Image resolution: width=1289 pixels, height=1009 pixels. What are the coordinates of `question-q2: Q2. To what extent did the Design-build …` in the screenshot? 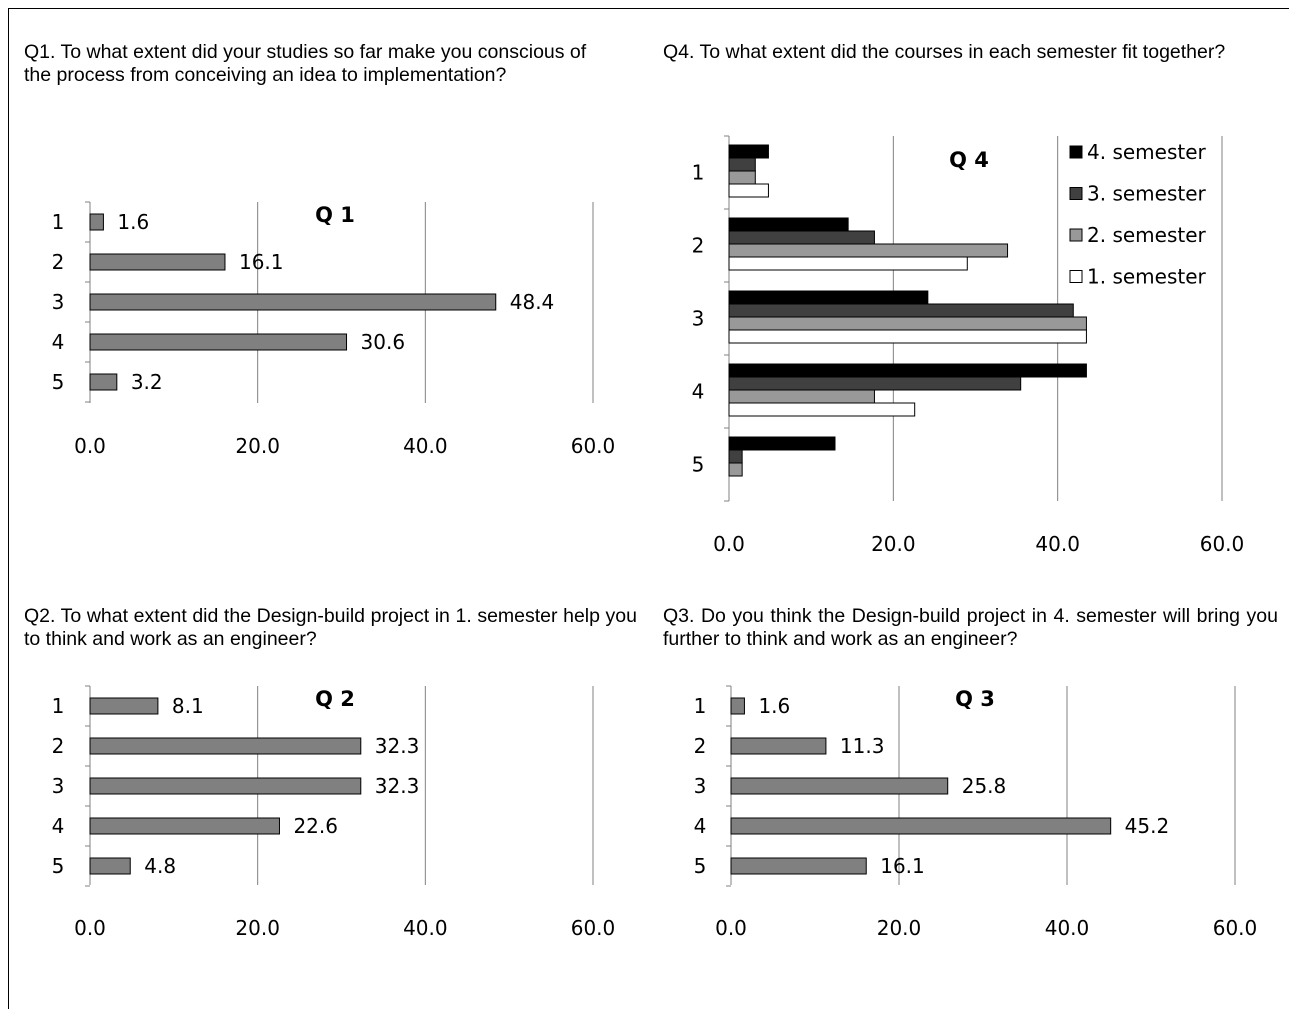 It's located at (330, 627).